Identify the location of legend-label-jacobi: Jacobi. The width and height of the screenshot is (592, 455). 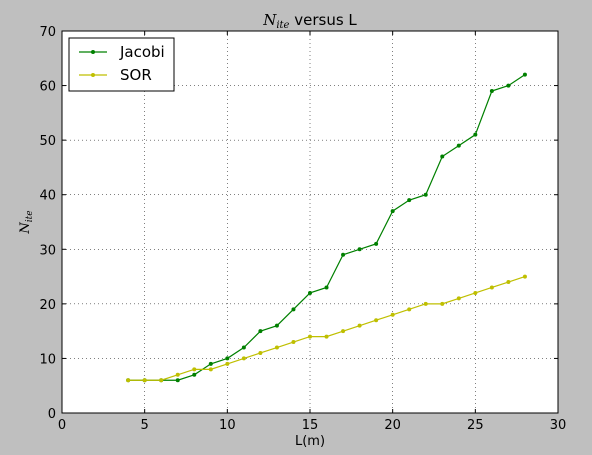
(142, 52).